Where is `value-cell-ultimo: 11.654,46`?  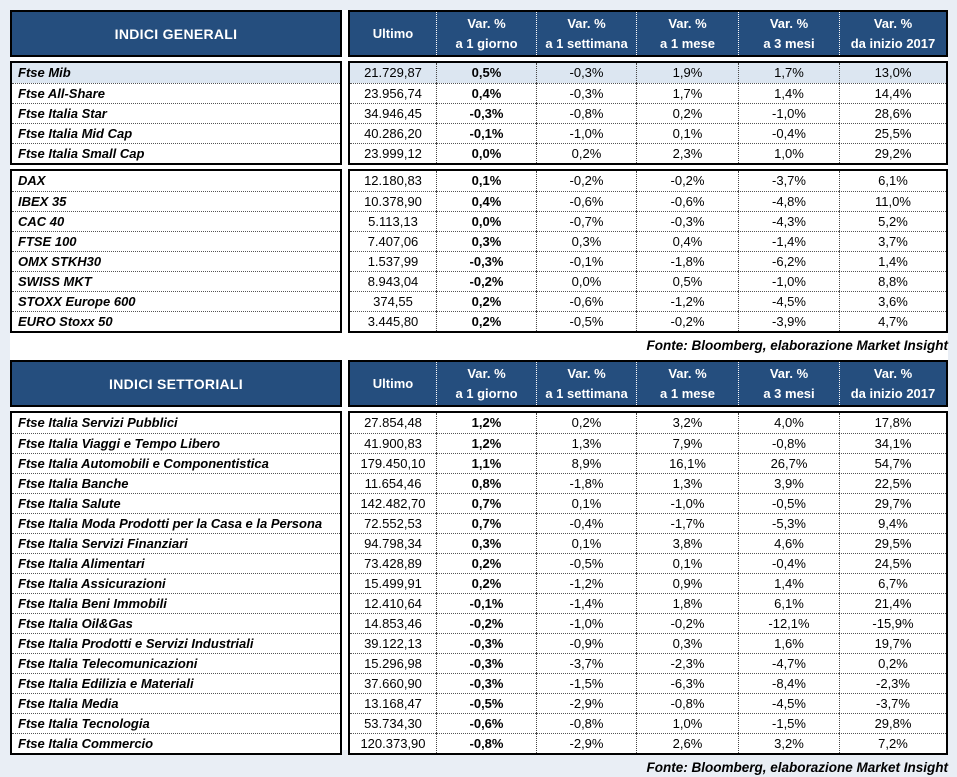 value-cell-ultimo: 11.654,46 is located at coordinates (393, 483).